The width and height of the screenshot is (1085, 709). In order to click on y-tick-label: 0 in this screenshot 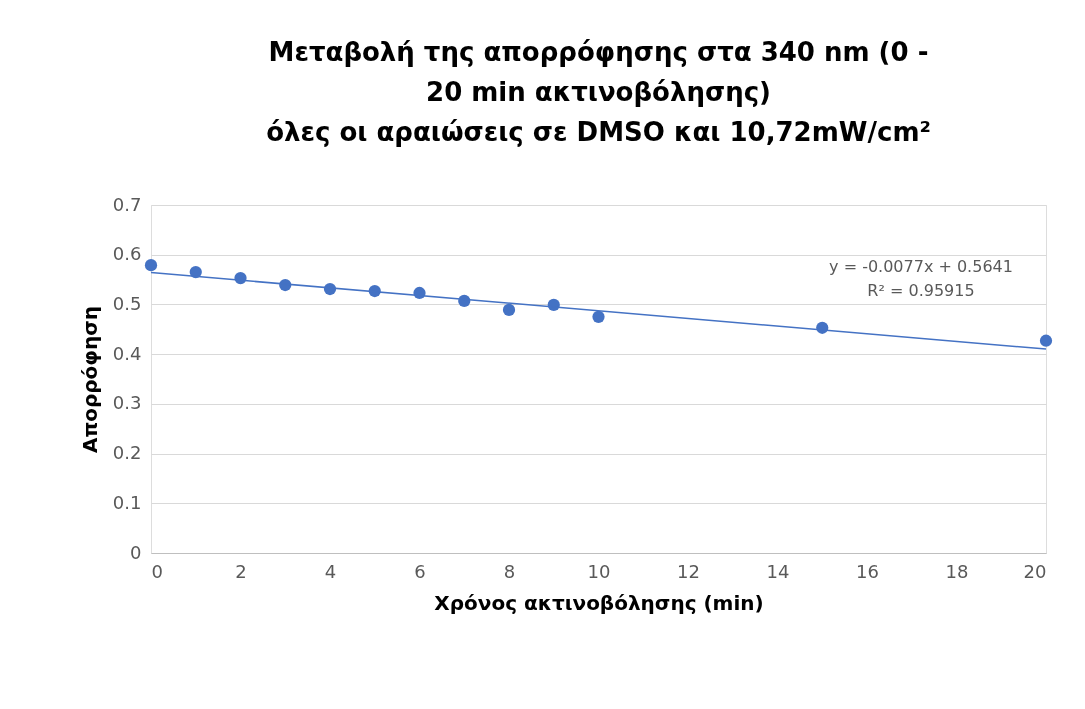, I will do `click(136, 552)`.